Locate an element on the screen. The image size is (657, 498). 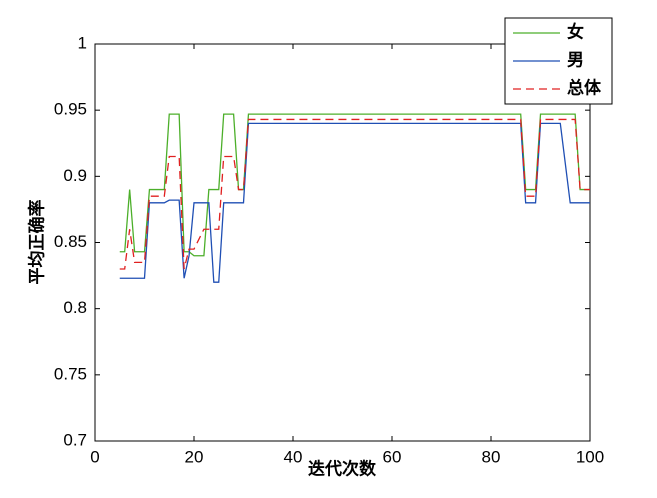
y-tick-label: 0.7 is located at coordinates (75, 439).